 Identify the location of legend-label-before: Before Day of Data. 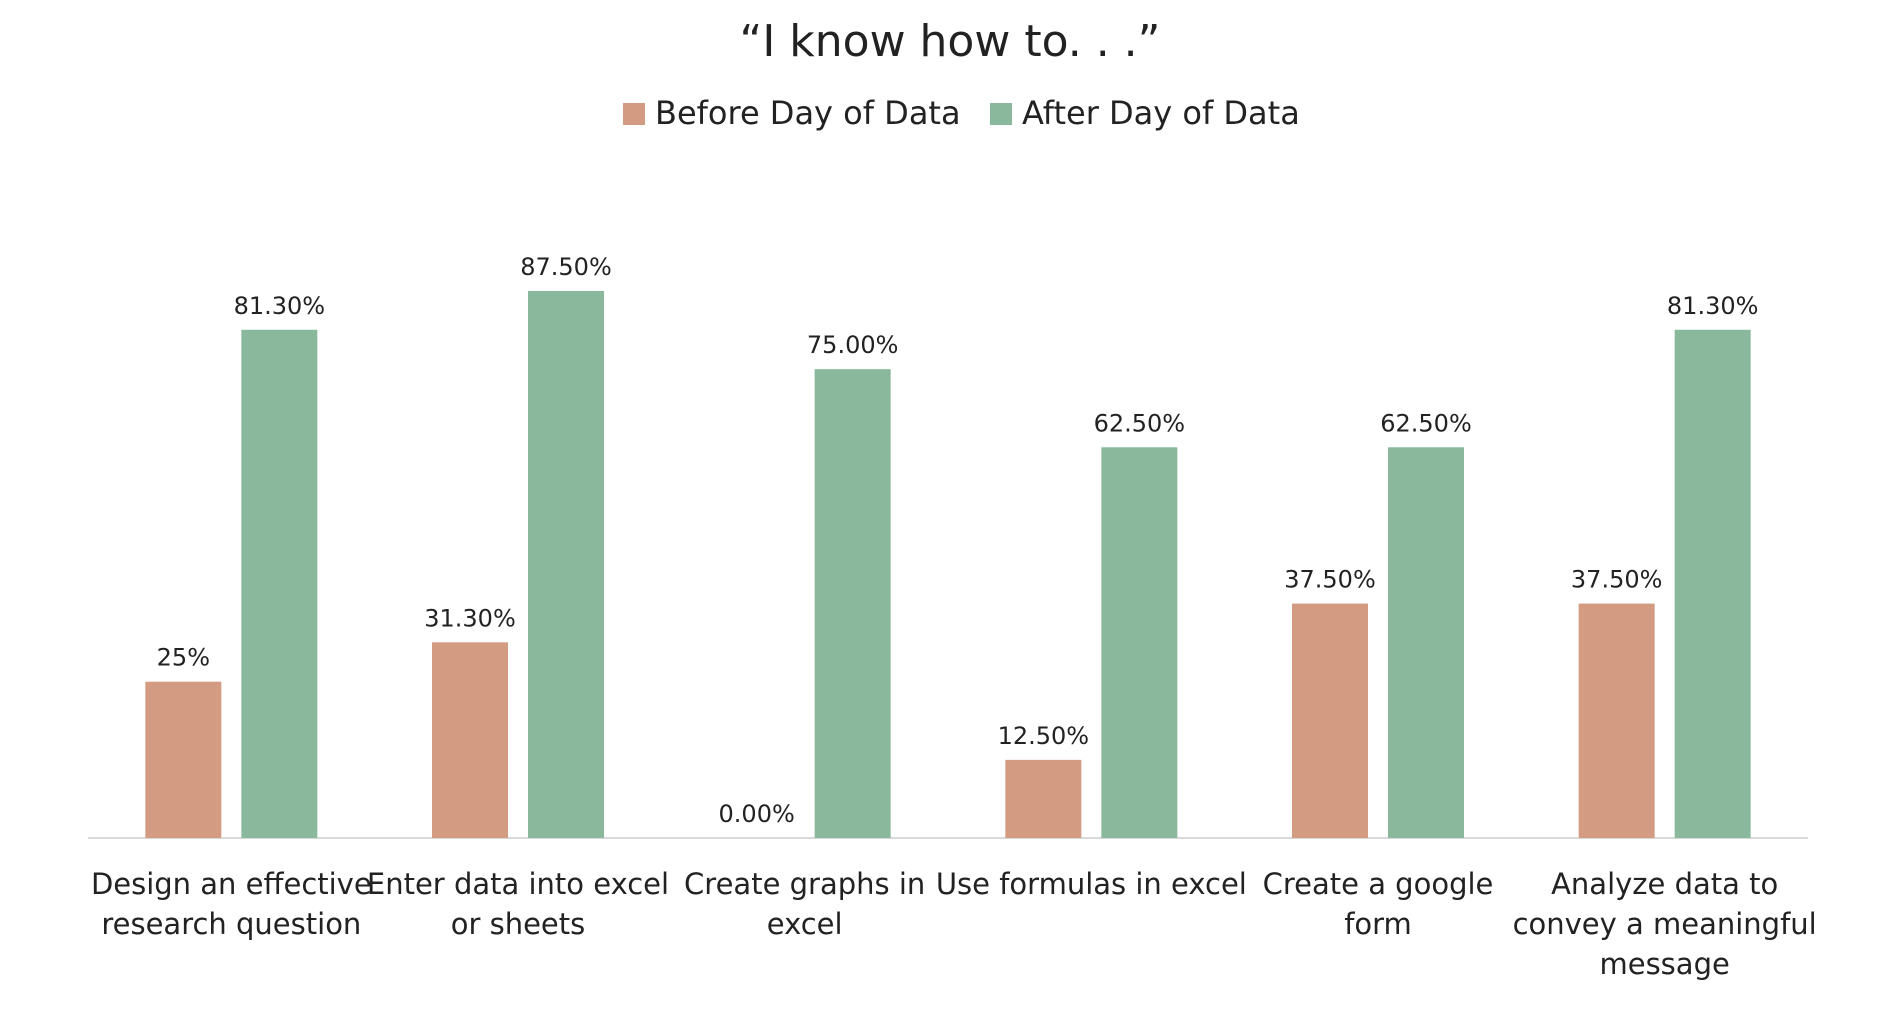
(808, 113).